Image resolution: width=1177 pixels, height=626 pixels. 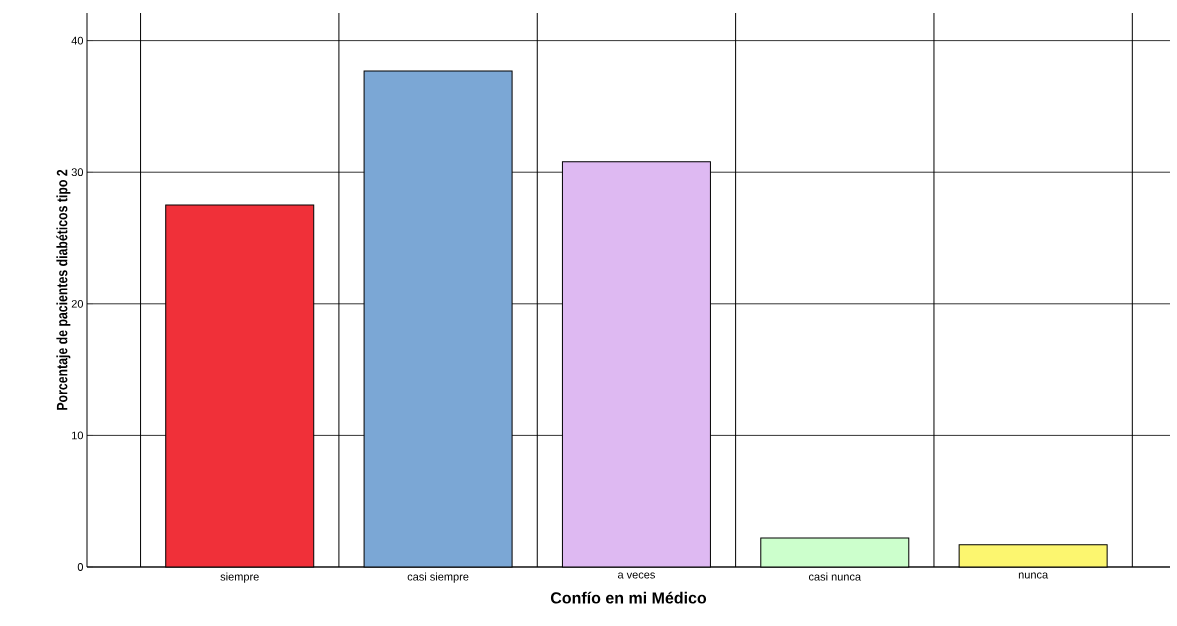 I want to click on x-tick-label: casi siempre, so click(x=438, y=577).